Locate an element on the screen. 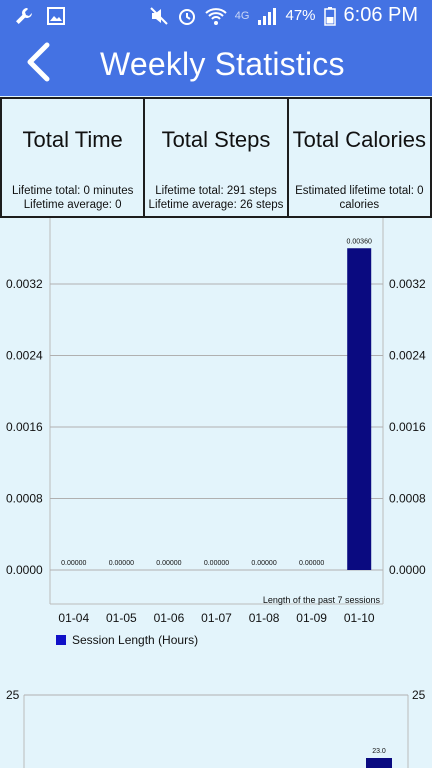 Image resolution: width=432 pixels, height=768 pixels. signal-icon is located at coordinates (267, 16).